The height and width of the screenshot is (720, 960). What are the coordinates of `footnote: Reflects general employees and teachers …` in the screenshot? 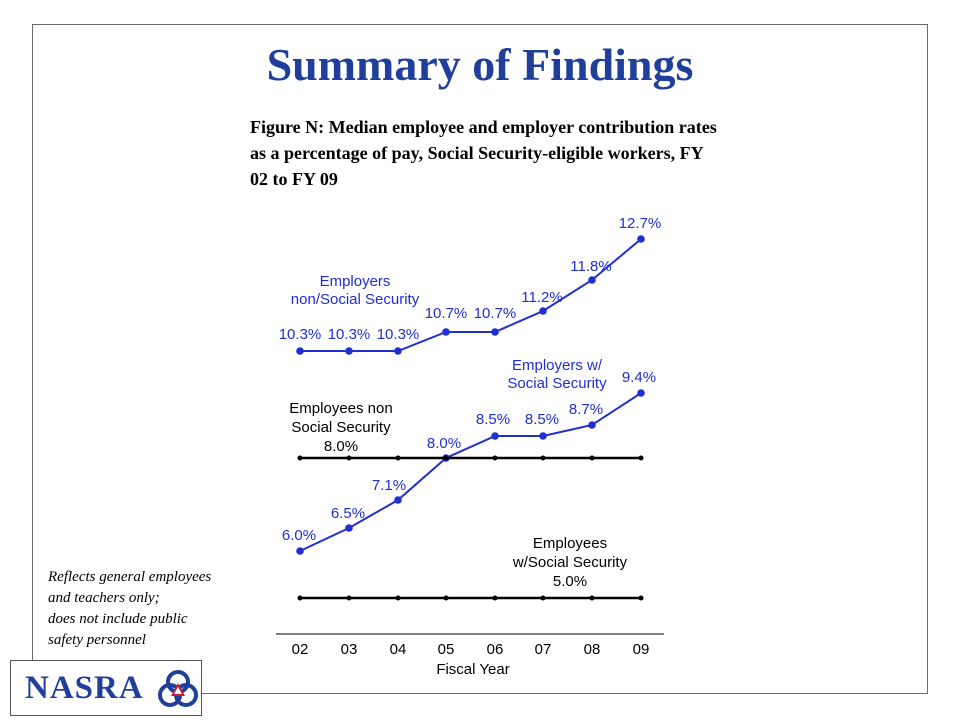 It's located at (158, 609).